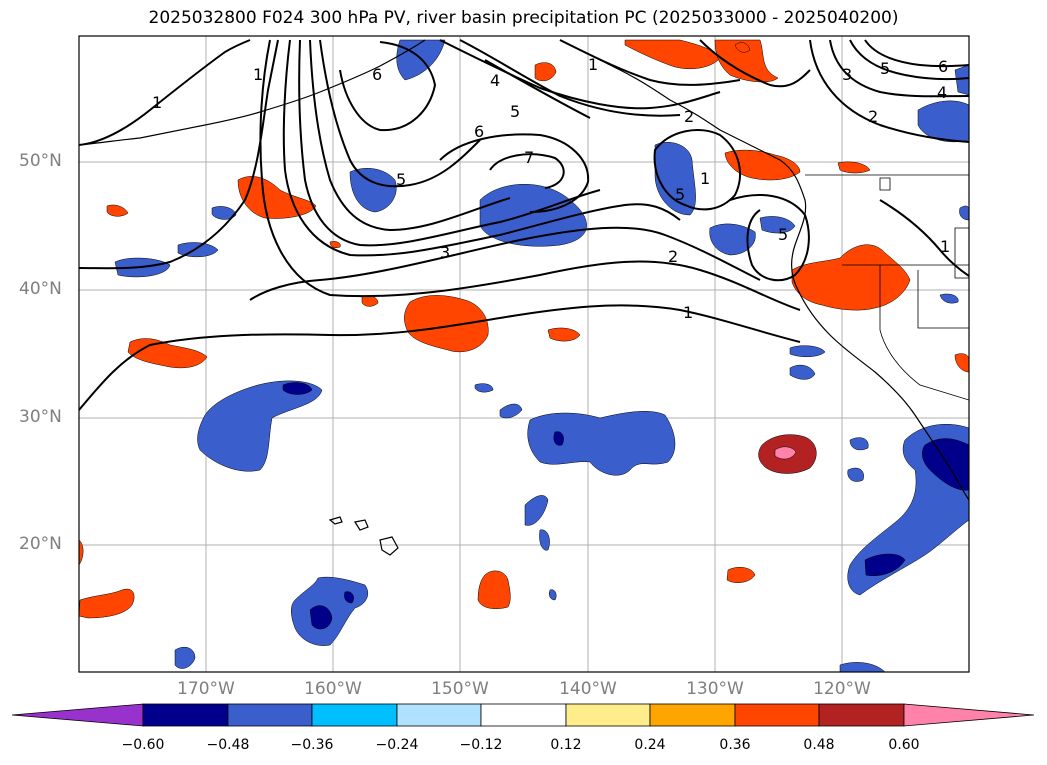 The image size is (1047, 765). I want to click on colorbar-tick-label: 0.60, so click(904, 745).